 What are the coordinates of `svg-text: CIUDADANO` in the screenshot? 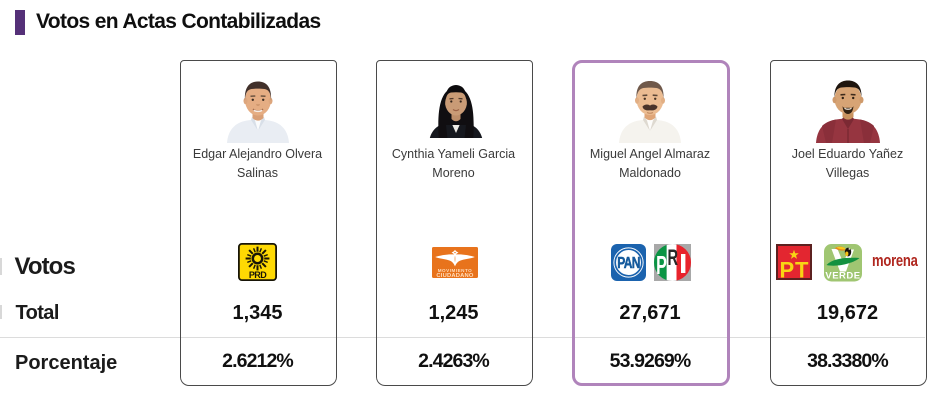 It's located at (455, 275).